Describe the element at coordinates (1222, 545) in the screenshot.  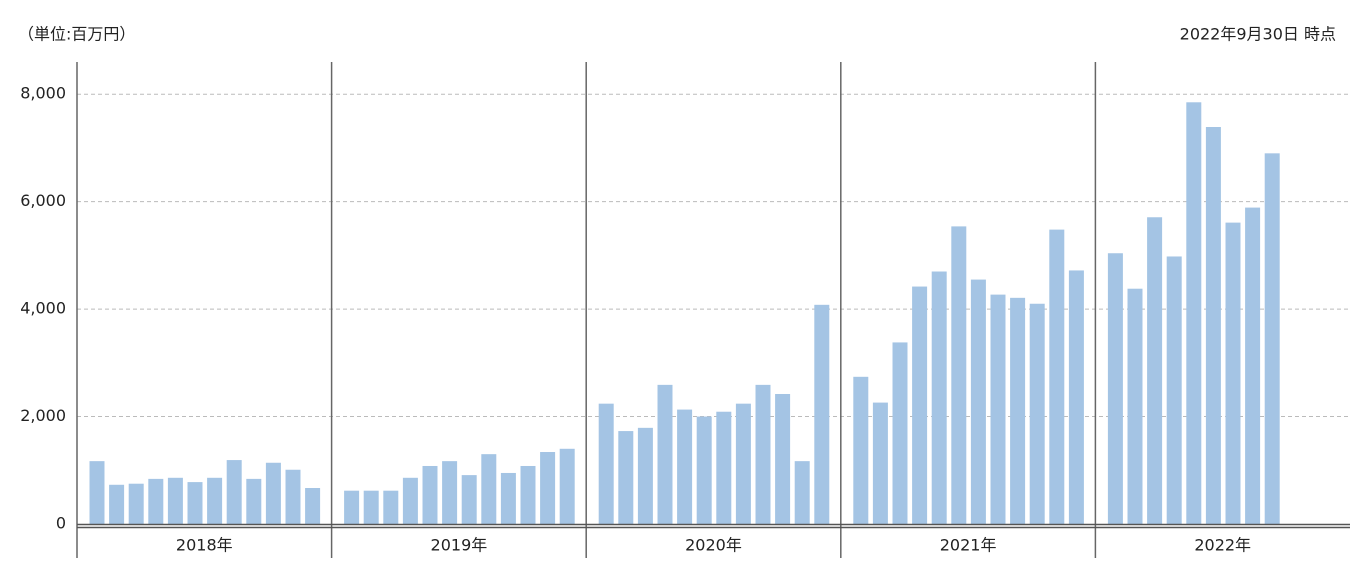
I see `x-group-label: 2022年` at that location.